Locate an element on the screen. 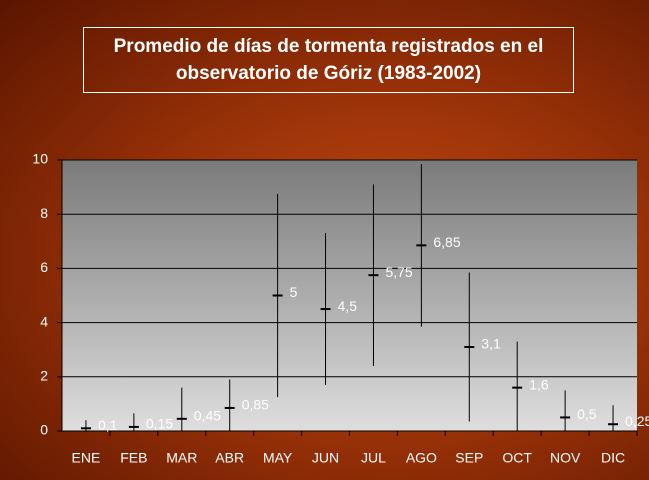 The height and width of the screenshot is (480, 649). value-label: 6,85 is located at coordinates (446, 242).